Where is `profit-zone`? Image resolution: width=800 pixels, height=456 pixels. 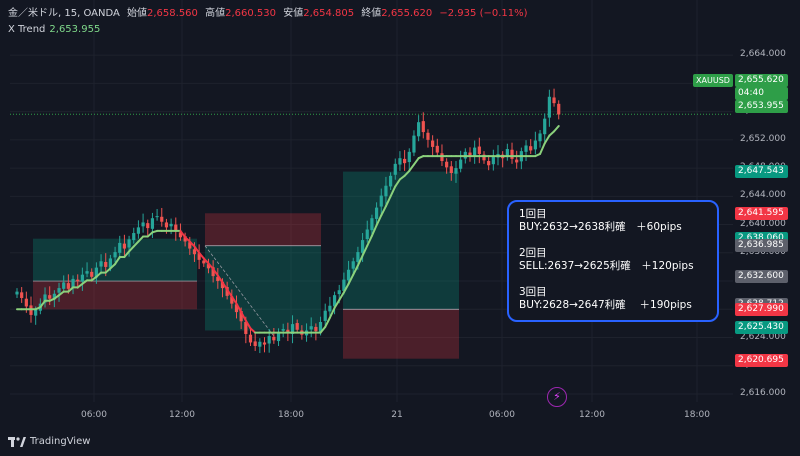
profit-zone is located at coordinates (263, 288).